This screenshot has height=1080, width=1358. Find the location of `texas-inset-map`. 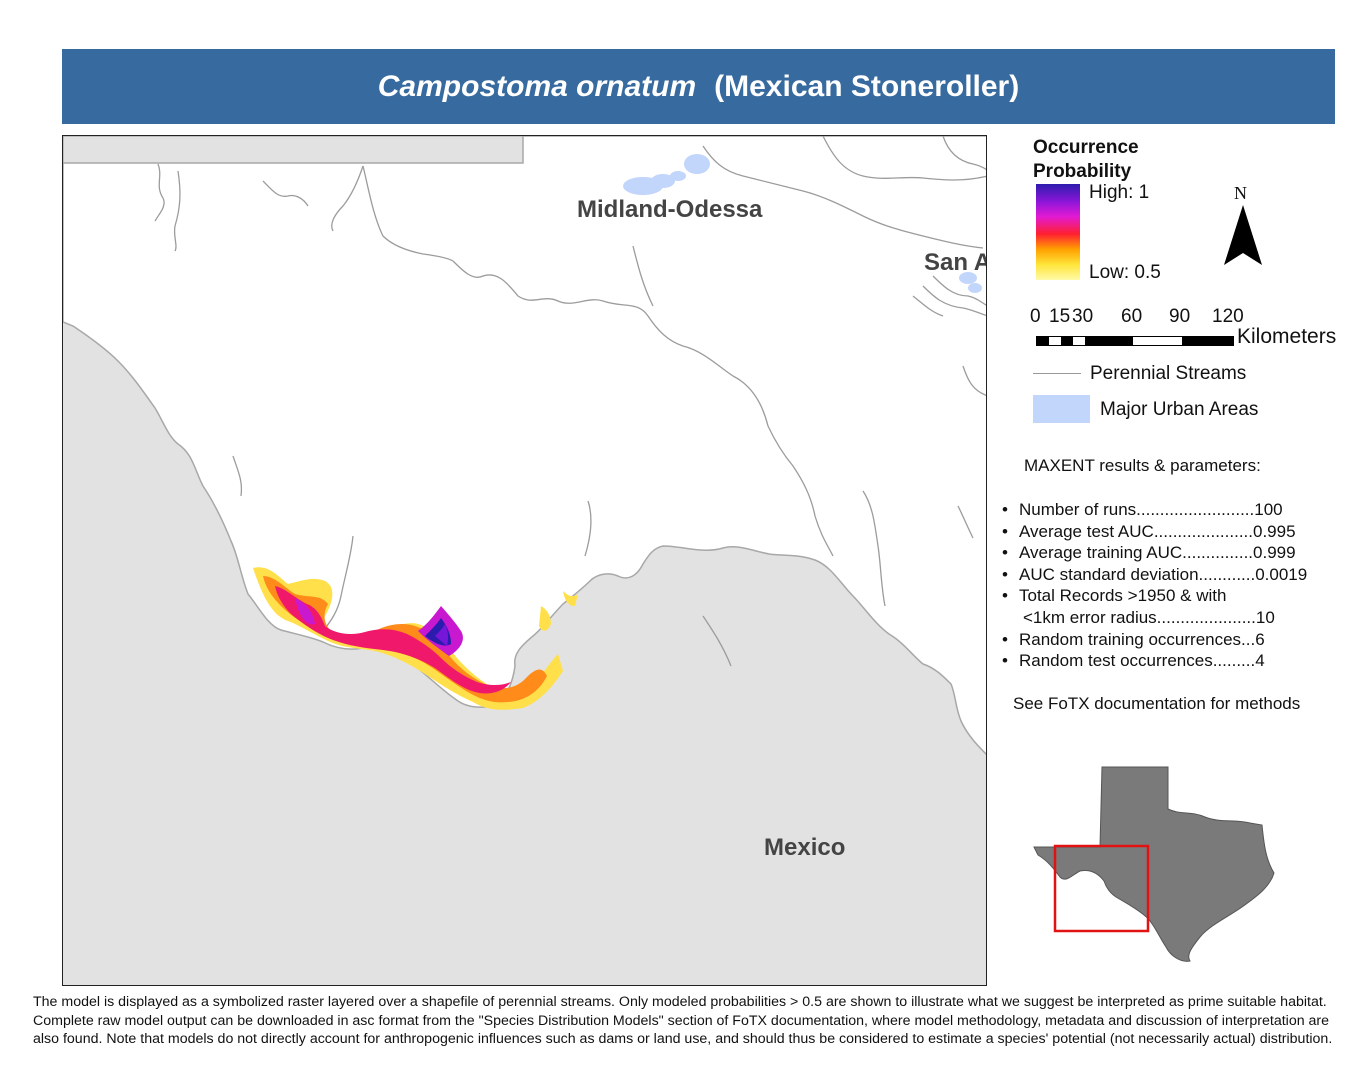

texas-inset-map is located at coordinates (1154, 864).